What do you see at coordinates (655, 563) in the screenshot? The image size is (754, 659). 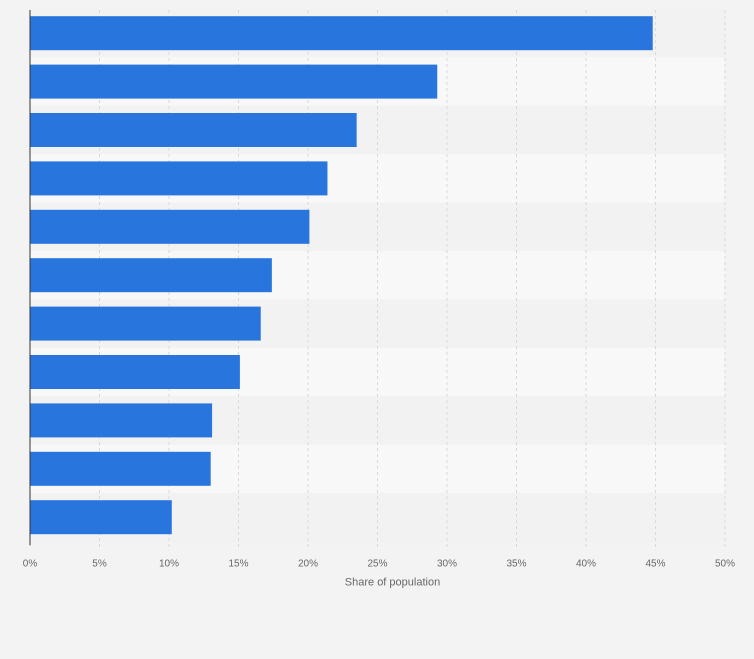 I see `x-tick-label: 45%` at bounding box center [655, 563].